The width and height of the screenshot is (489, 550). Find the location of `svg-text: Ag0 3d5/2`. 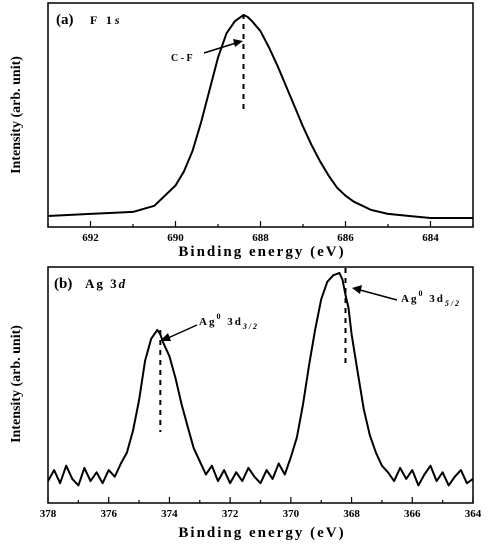

svg-text: Ag0 3d5/2 is located at coordinates (431, 298).